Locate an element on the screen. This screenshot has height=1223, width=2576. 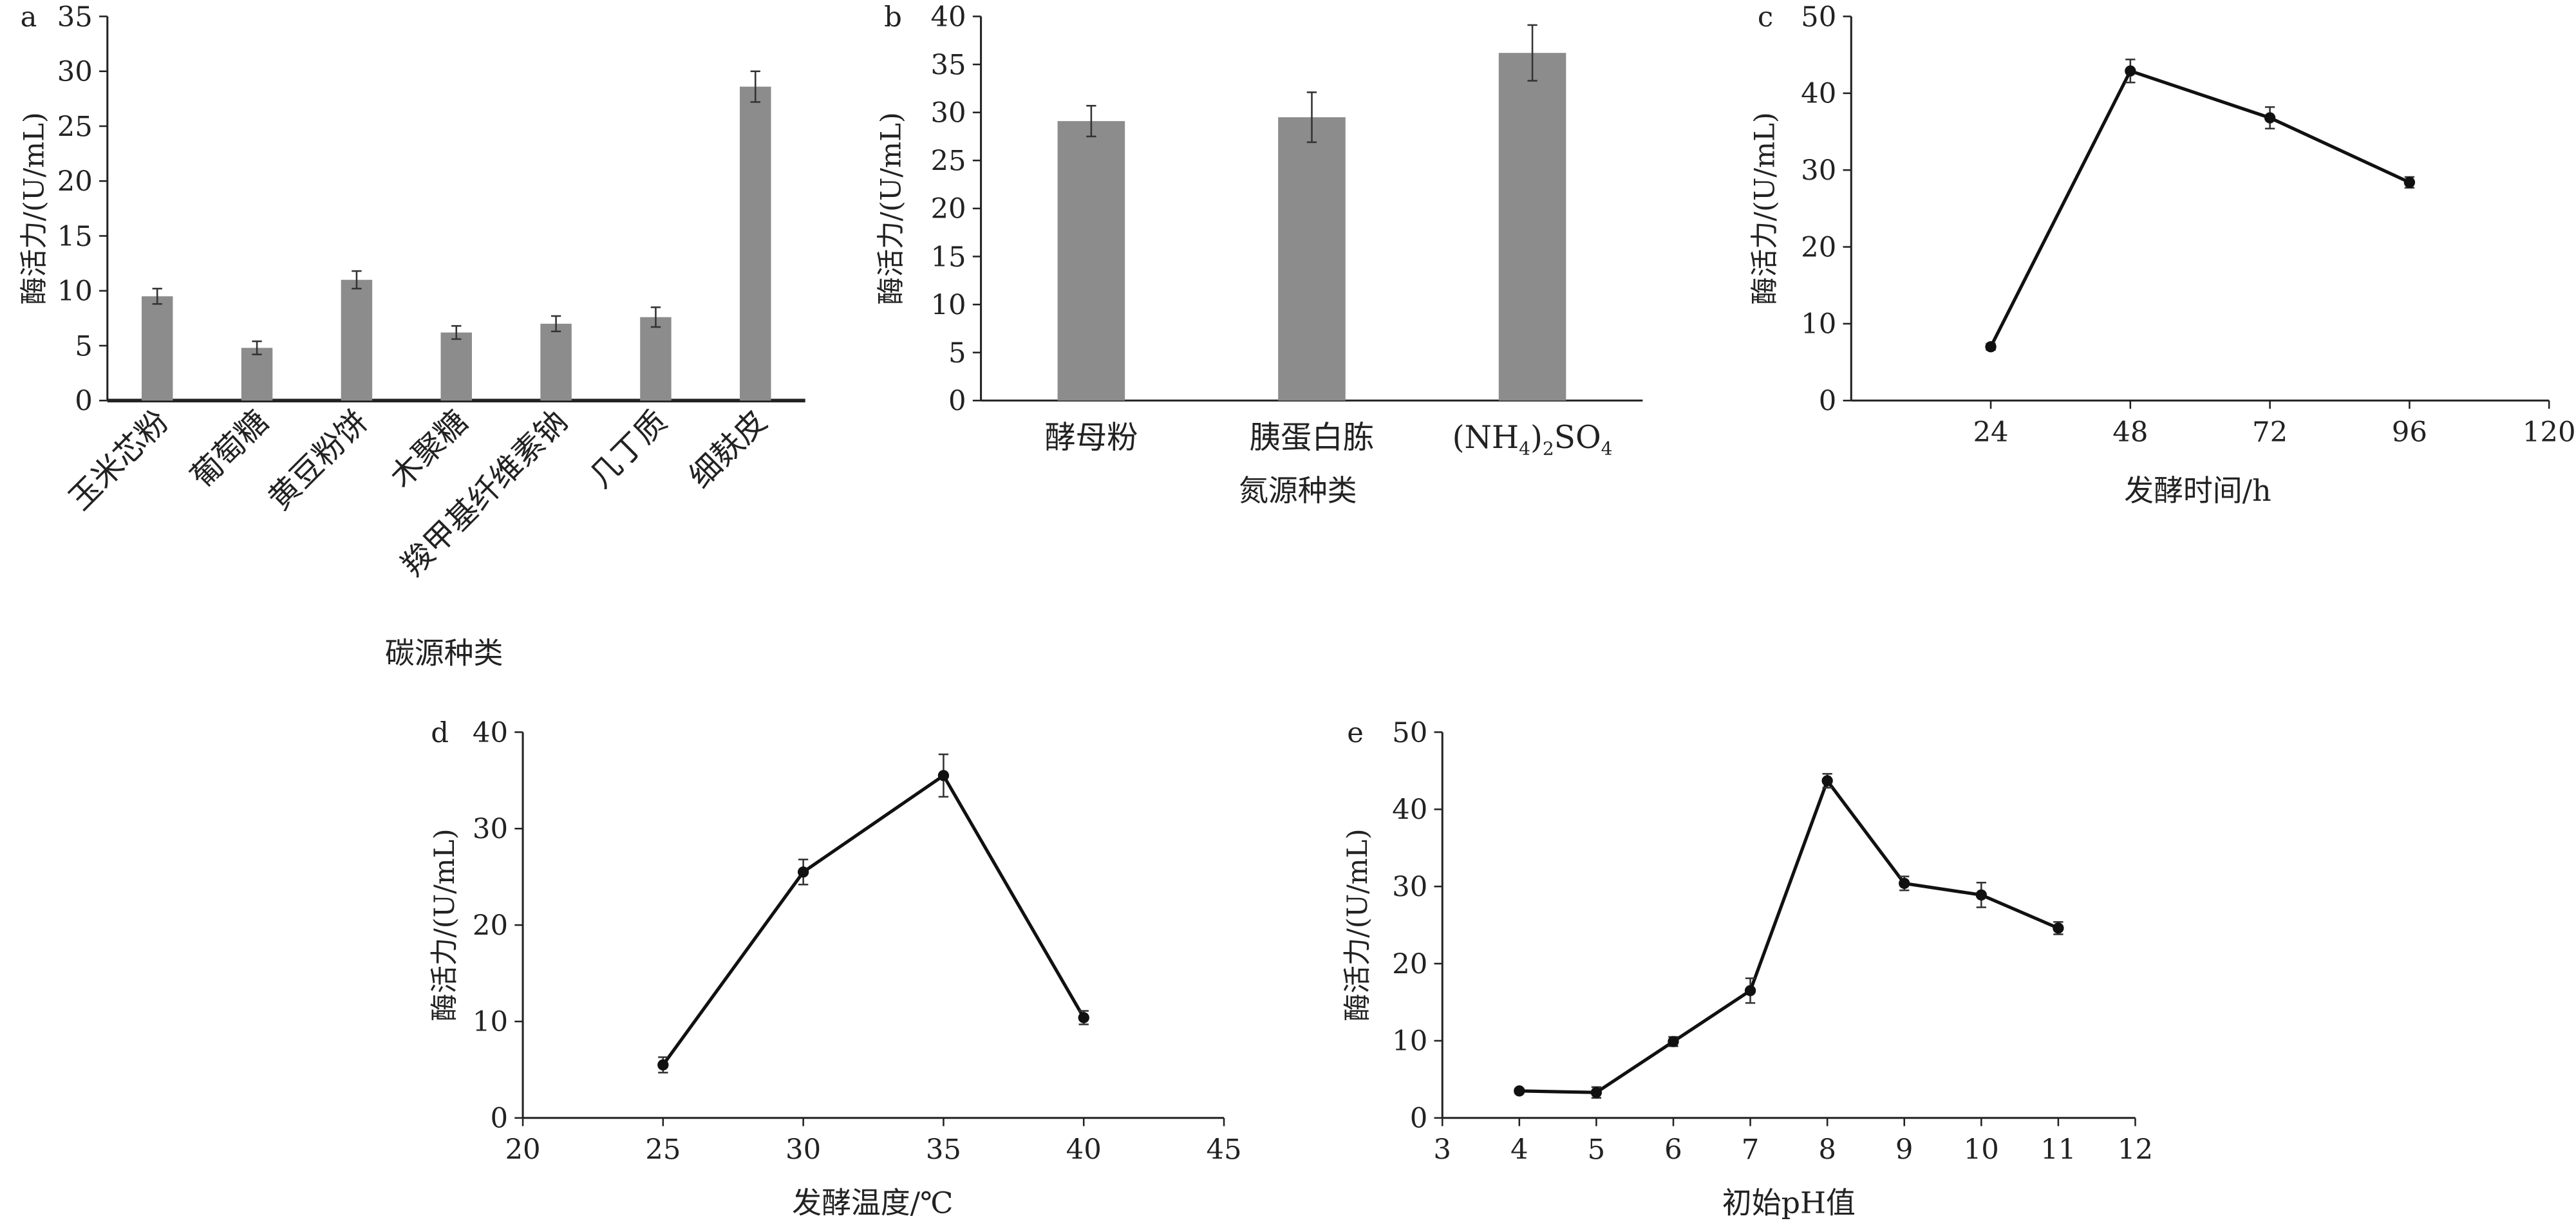
panel-label: d is located at coordinates (440, 733).